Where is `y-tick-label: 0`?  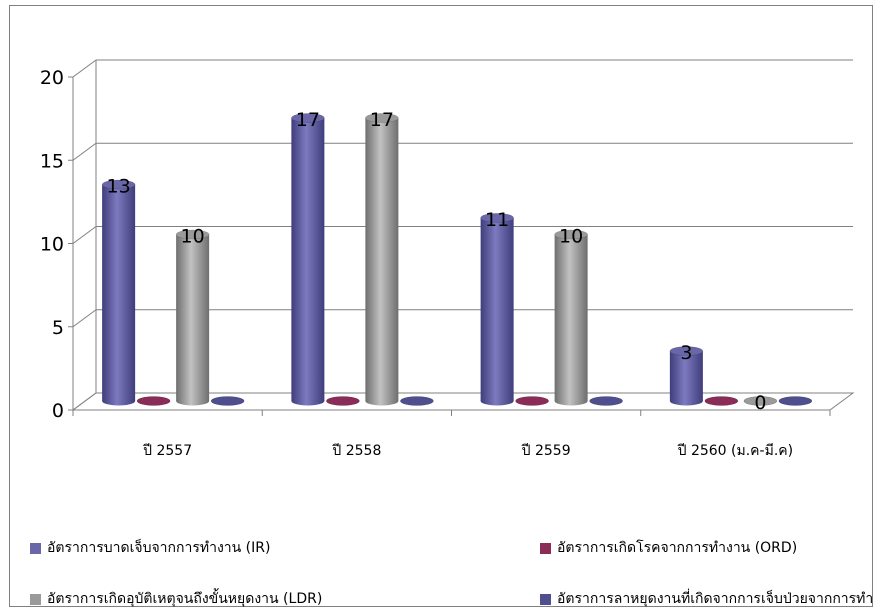 y-tick-label: 0 is located at coordinates (58, 411).